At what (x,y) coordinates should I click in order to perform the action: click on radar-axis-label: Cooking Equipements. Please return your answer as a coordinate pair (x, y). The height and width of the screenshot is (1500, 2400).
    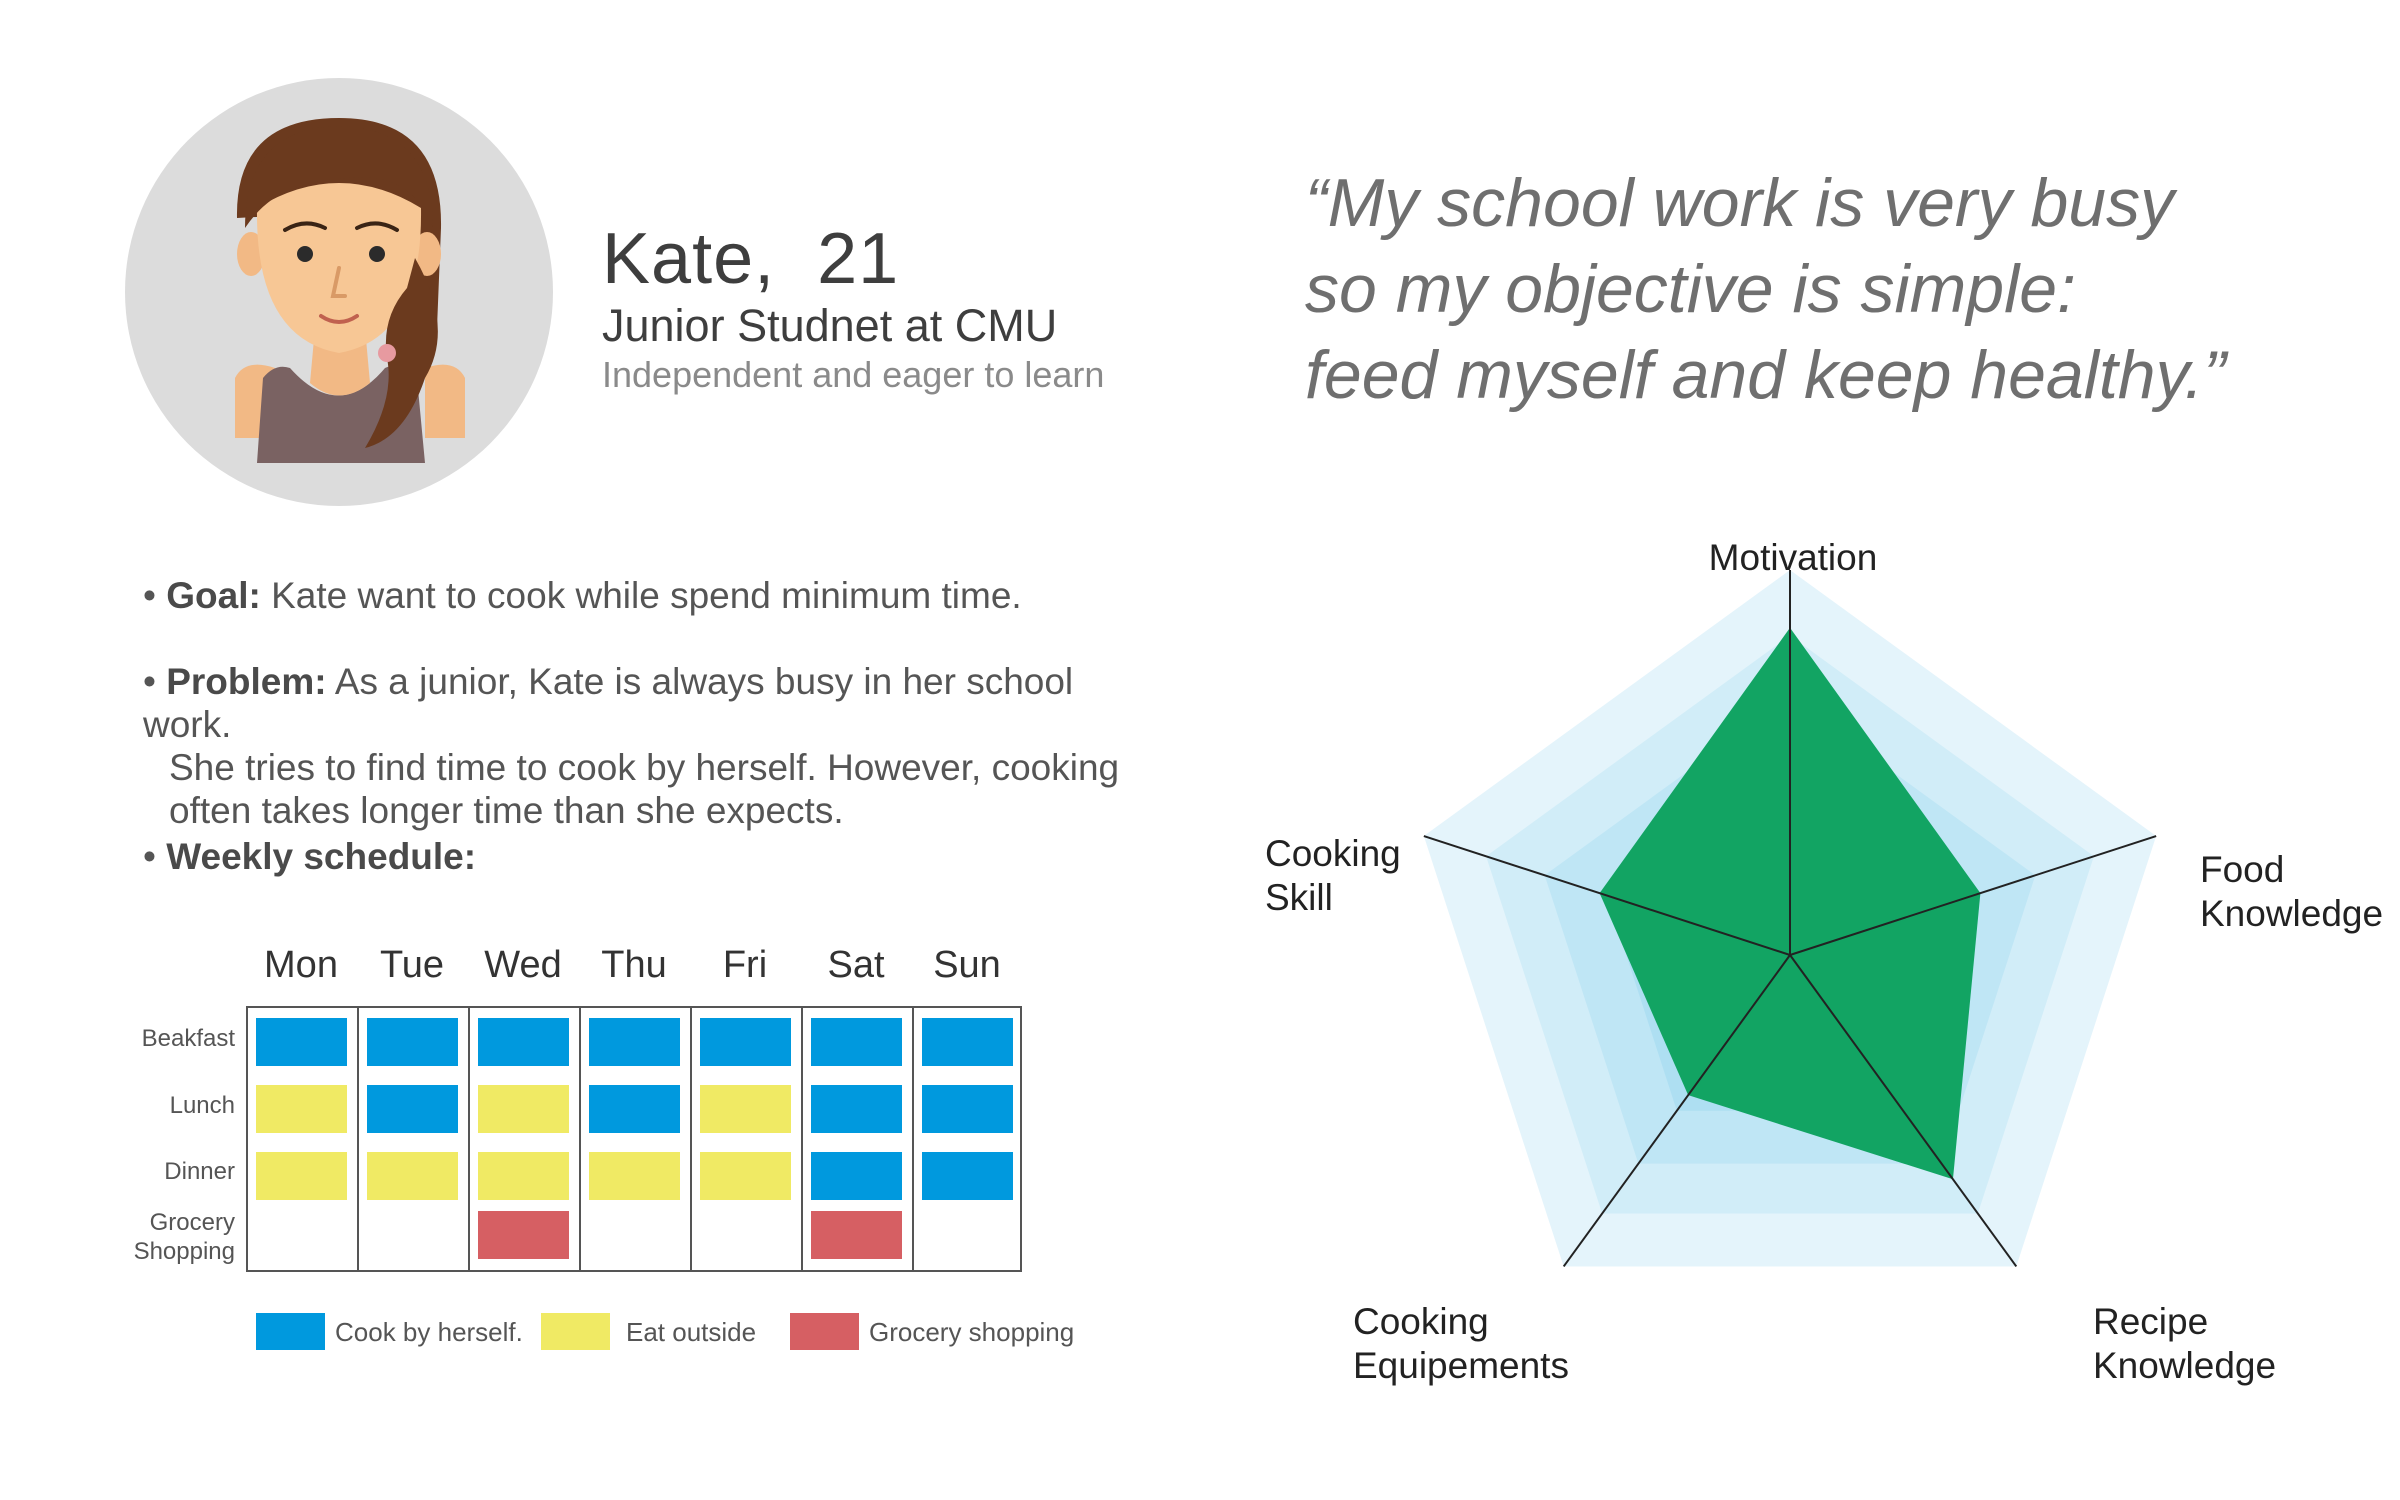
    Looking at the image, I should click on (1461, 1343).